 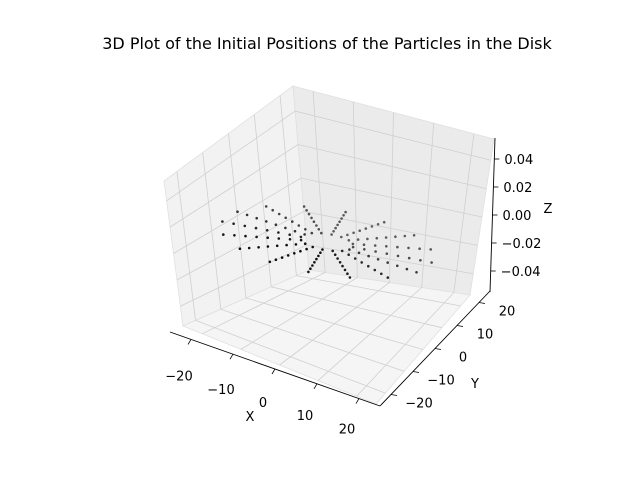 What do you see at coordinates (521, 272) in the screenshot?
I see `z-tick-label-0: −0.04` at bounding box center [521, 272].